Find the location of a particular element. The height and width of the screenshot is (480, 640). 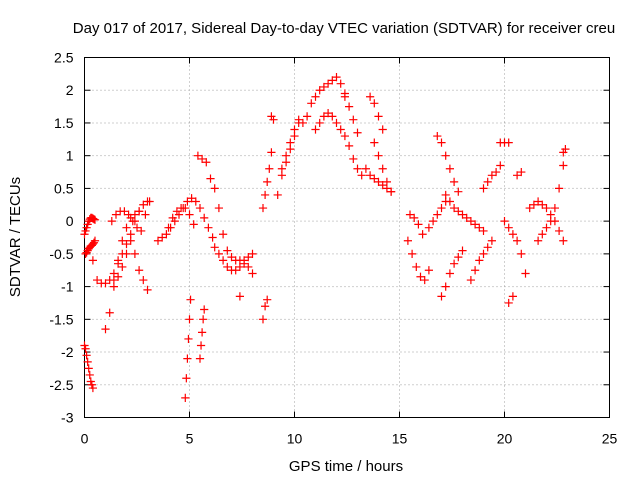

x-tick-label: 25 is located at coordinates (610, 439).